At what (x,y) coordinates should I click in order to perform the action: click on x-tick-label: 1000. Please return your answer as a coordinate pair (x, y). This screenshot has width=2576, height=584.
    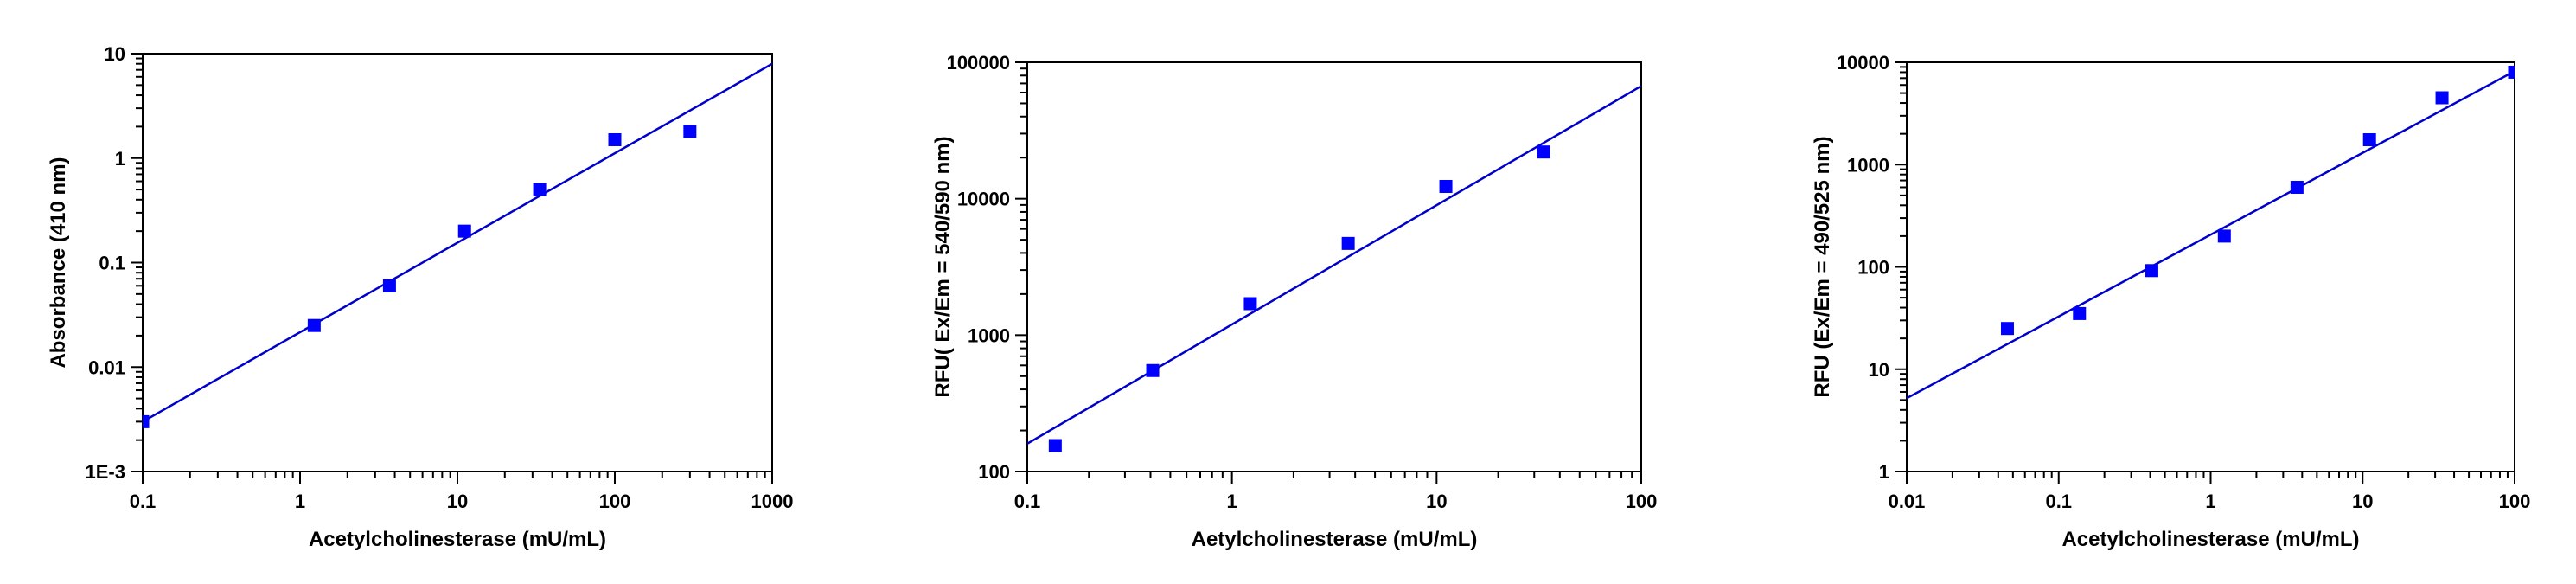
    Looking at the image, I should click on (773, 502).